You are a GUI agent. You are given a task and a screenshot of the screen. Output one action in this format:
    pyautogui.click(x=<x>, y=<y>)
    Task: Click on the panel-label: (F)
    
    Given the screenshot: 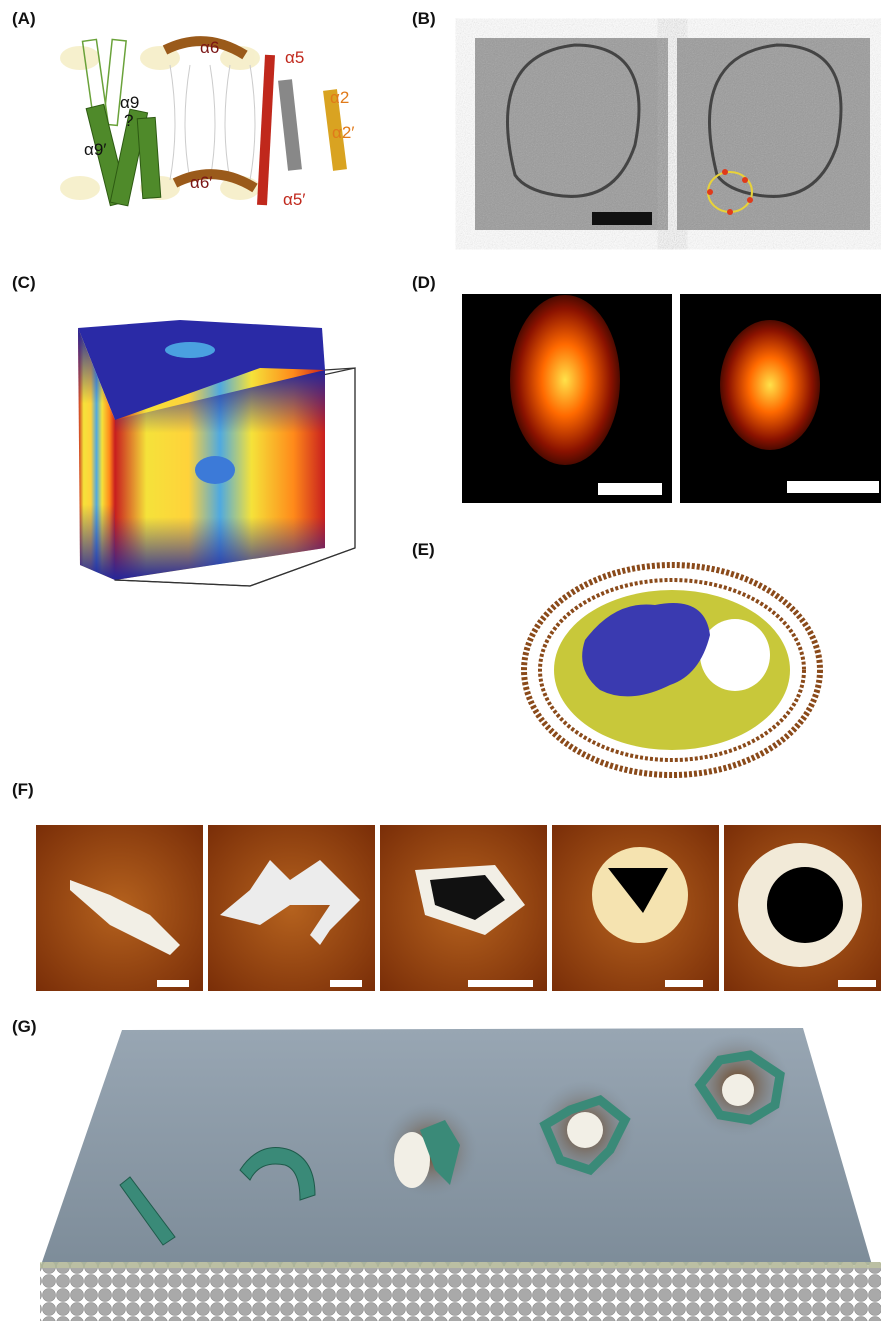 What is the action you would take?
    pyautogui.click(x=23, y=789)
    